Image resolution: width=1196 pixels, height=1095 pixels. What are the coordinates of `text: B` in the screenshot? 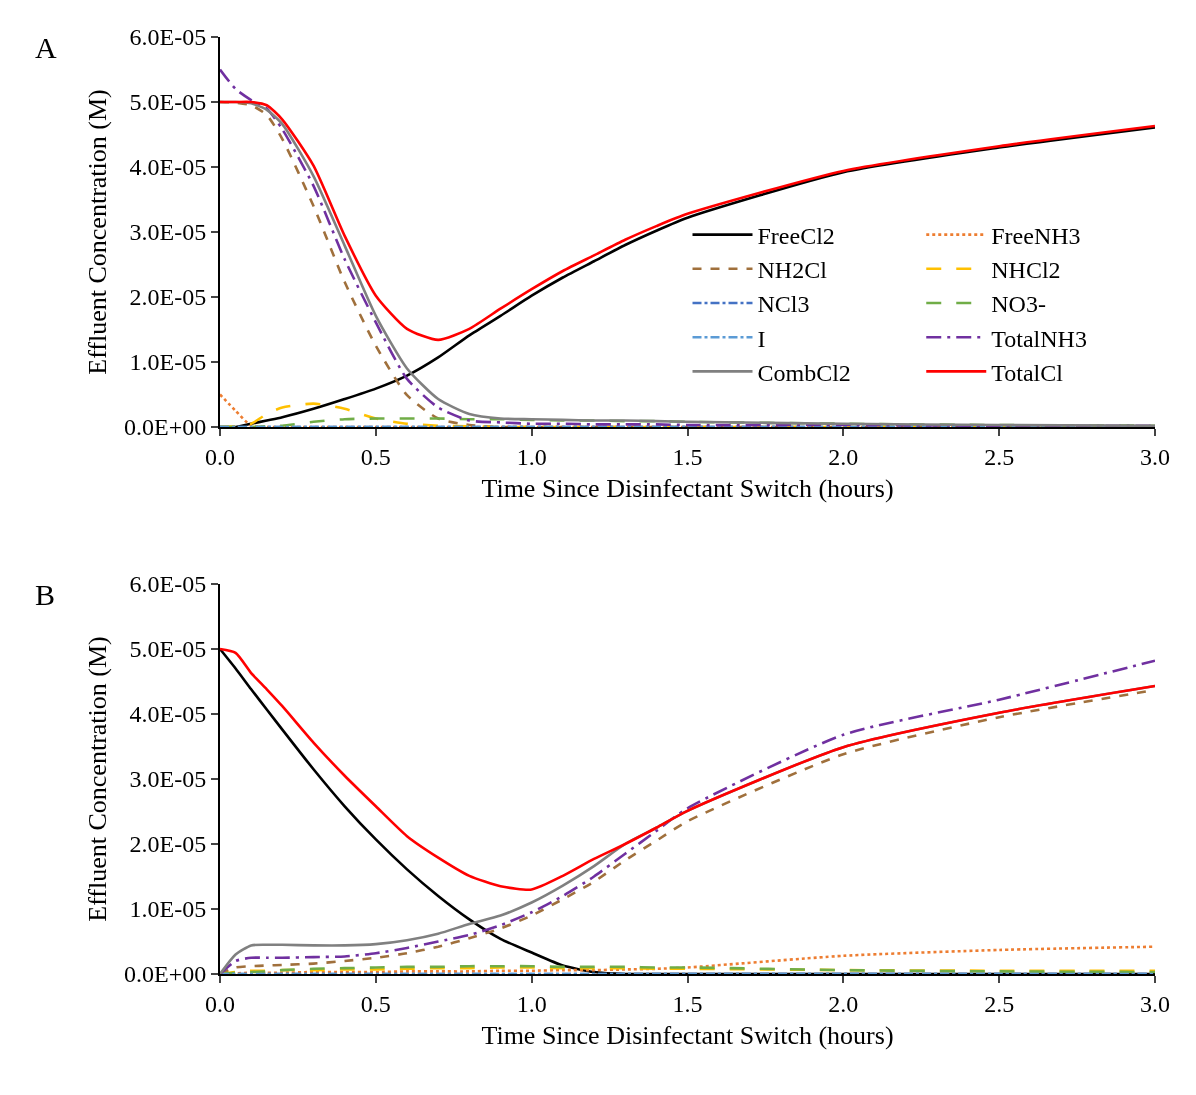 It's located at (45, 594).